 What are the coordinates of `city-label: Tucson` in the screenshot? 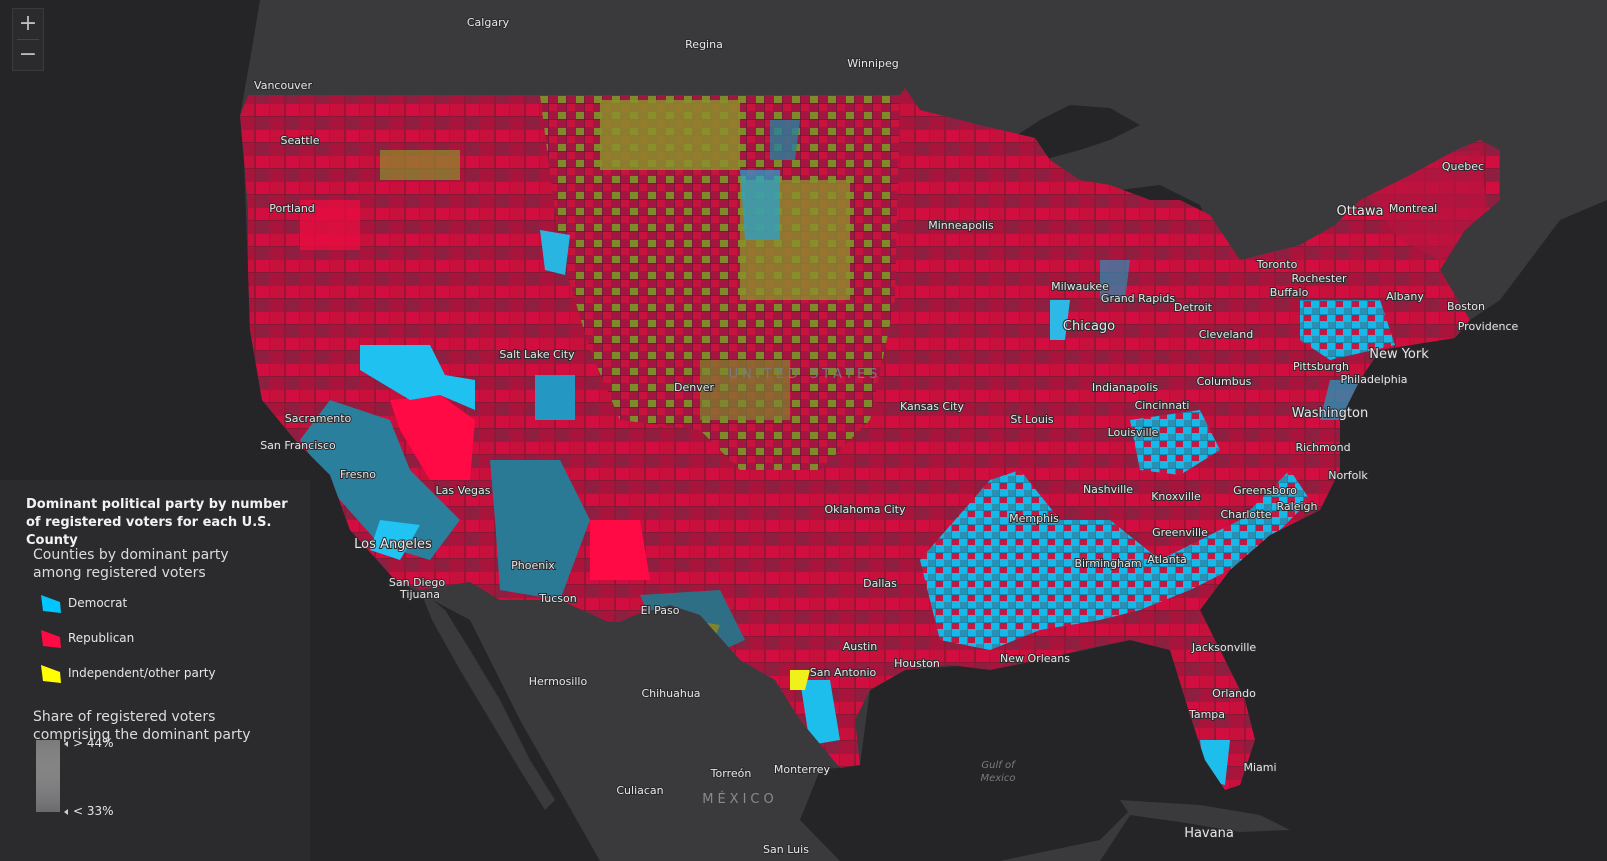 It's located at (557, 598).